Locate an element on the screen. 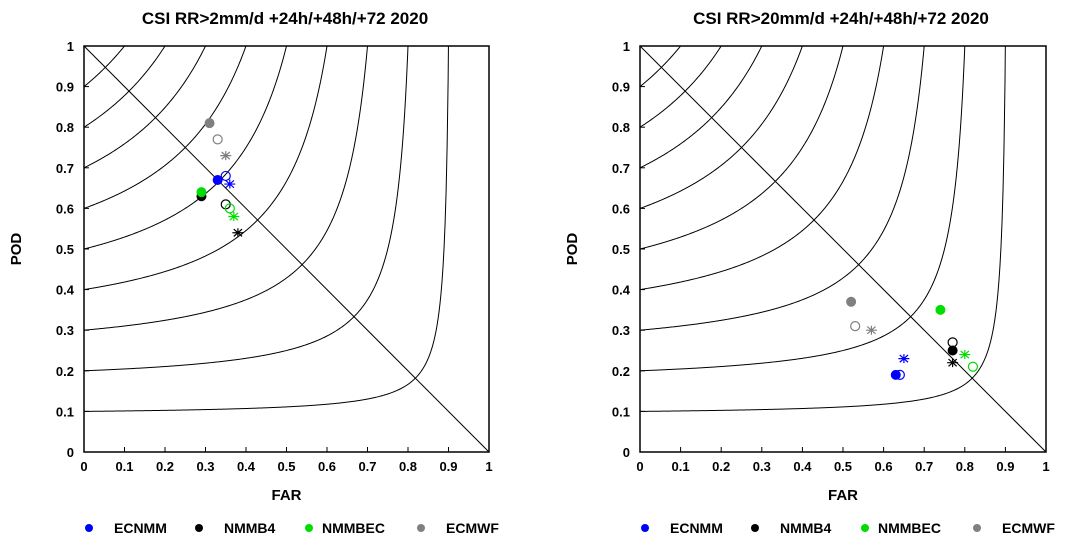  chart-title: CSI RR>2mm/d +24h/+48h/+72 2020 is located at coordinates (285, 18).